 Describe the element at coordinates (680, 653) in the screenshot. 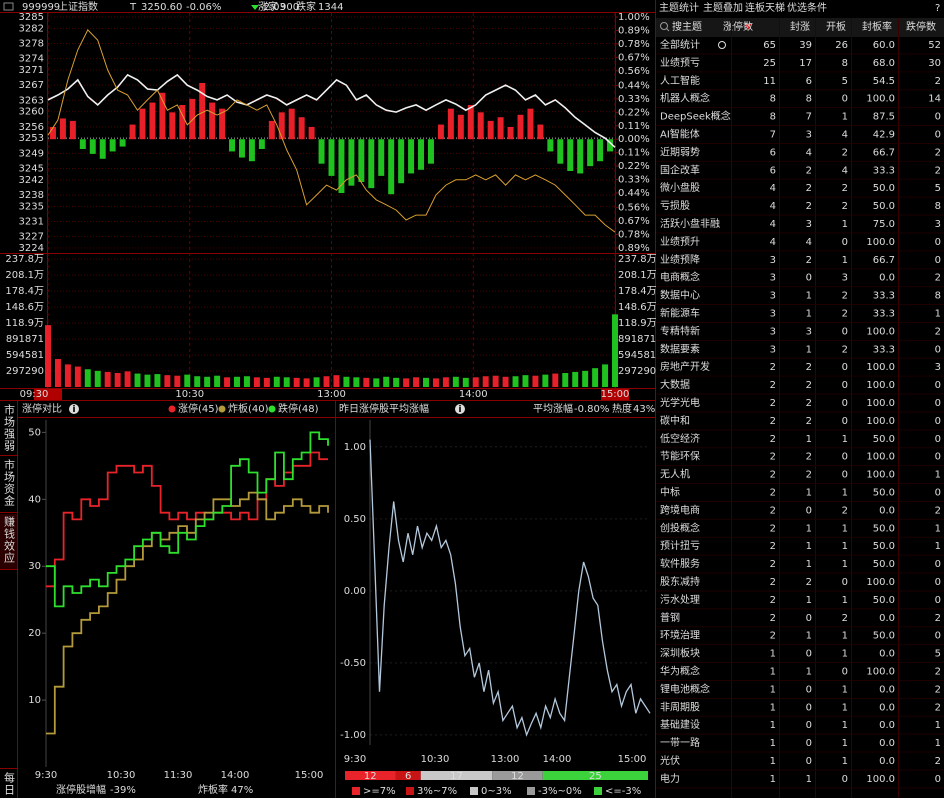

I see `theme-name: 深圳板块` at that location.